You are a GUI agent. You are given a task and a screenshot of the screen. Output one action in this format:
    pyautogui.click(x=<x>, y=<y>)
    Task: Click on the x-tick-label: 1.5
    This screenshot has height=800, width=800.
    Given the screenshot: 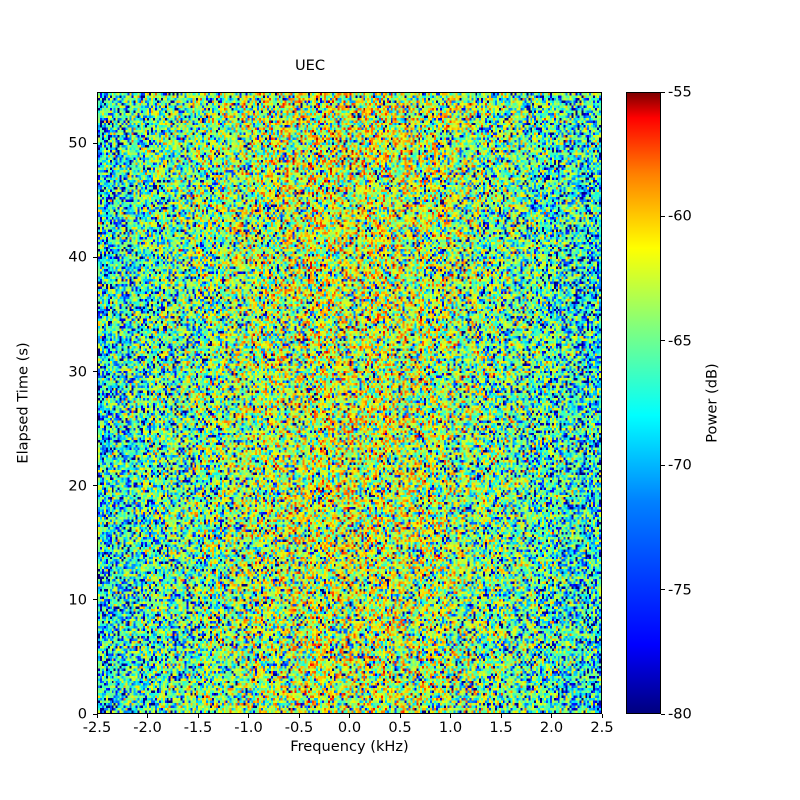 What is the action you would take?
    pyautogui.click(x=501, y=727)
    